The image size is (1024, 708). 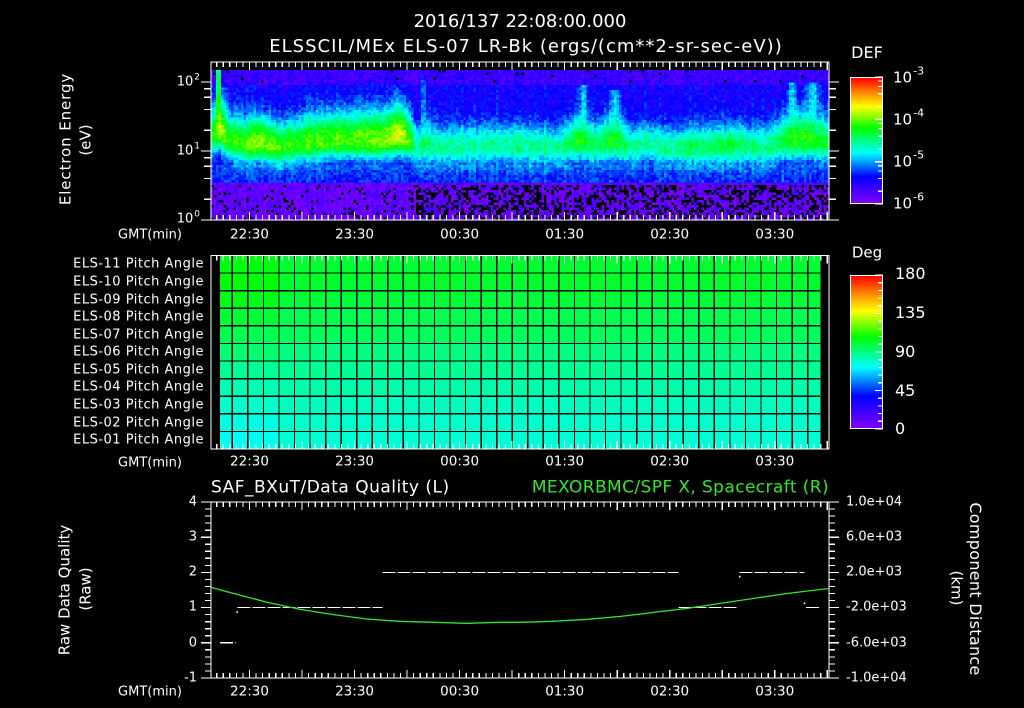 I want to click on time-tick-label: 01:30, so click(x=565, y=234).